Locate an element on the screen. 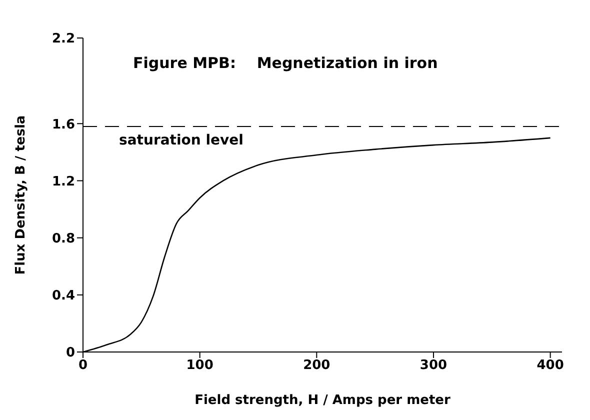  ref-line-label: saturation level is located at coordinates (181, 140).